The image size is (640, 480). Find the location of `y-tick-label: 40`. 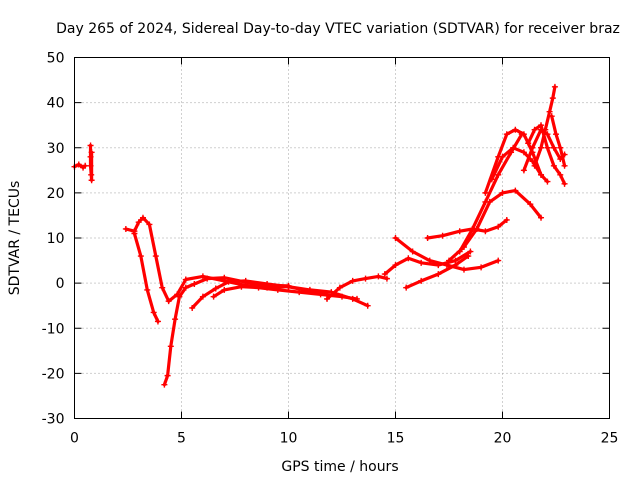

y-tick-label: 40 is located at coordinates (56, 104).